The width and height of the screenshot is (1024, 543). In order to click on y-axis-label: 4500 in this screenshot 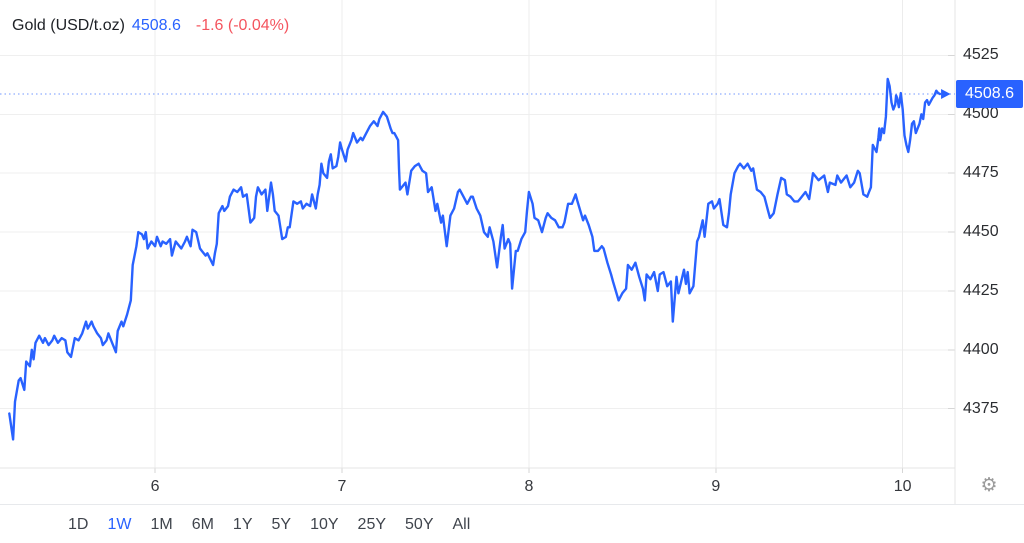, I will do `click(981, 114)`.